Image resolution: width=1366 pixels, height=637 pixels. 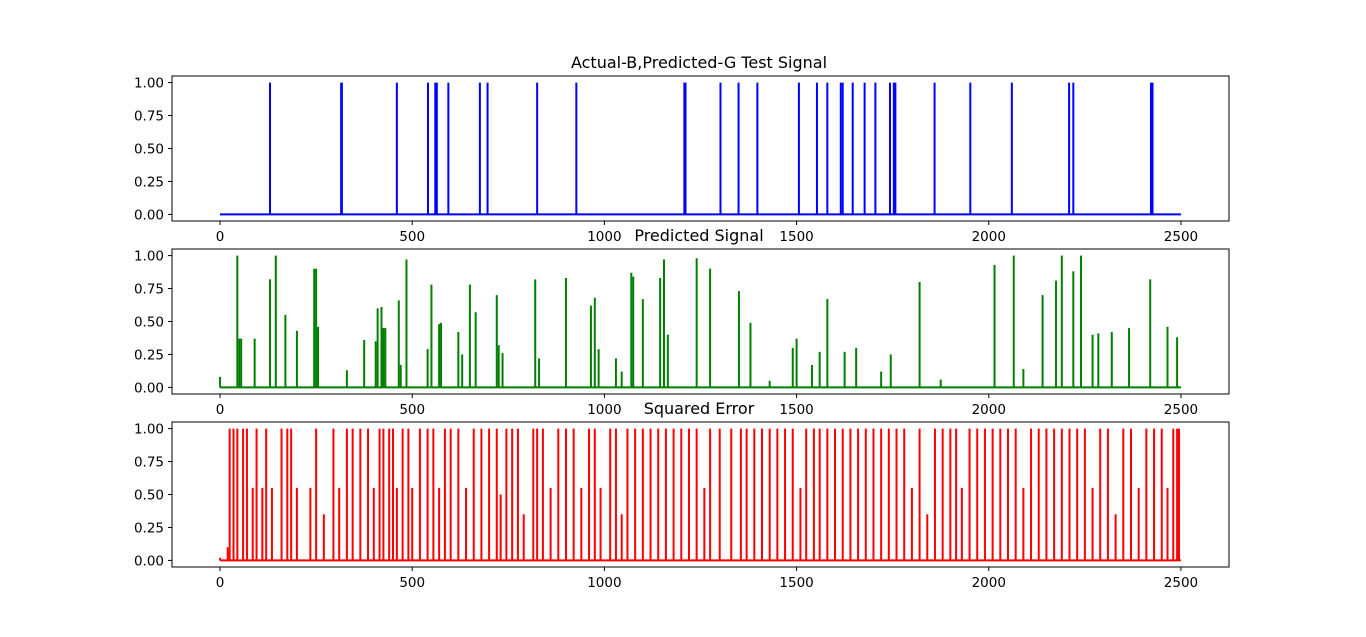 I want to click on subplot-title: Predicted Signal, so click(x=698, y=235).